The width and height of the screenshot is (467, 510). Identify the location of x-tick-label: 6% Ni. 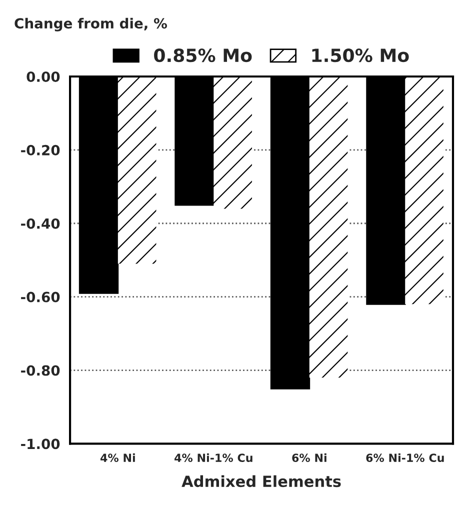
(309, 457).